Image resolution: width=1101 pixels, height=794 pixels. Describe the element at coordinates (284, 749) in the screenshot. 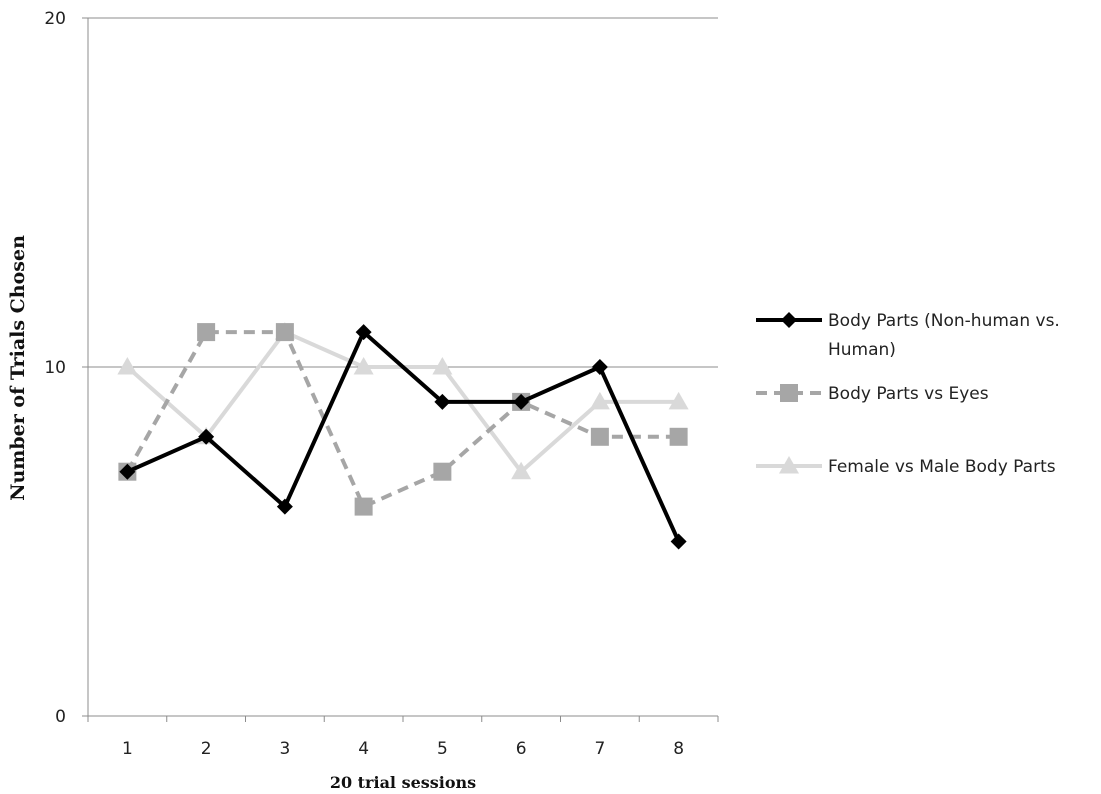

I see `x-tick-label: 3` at that location.